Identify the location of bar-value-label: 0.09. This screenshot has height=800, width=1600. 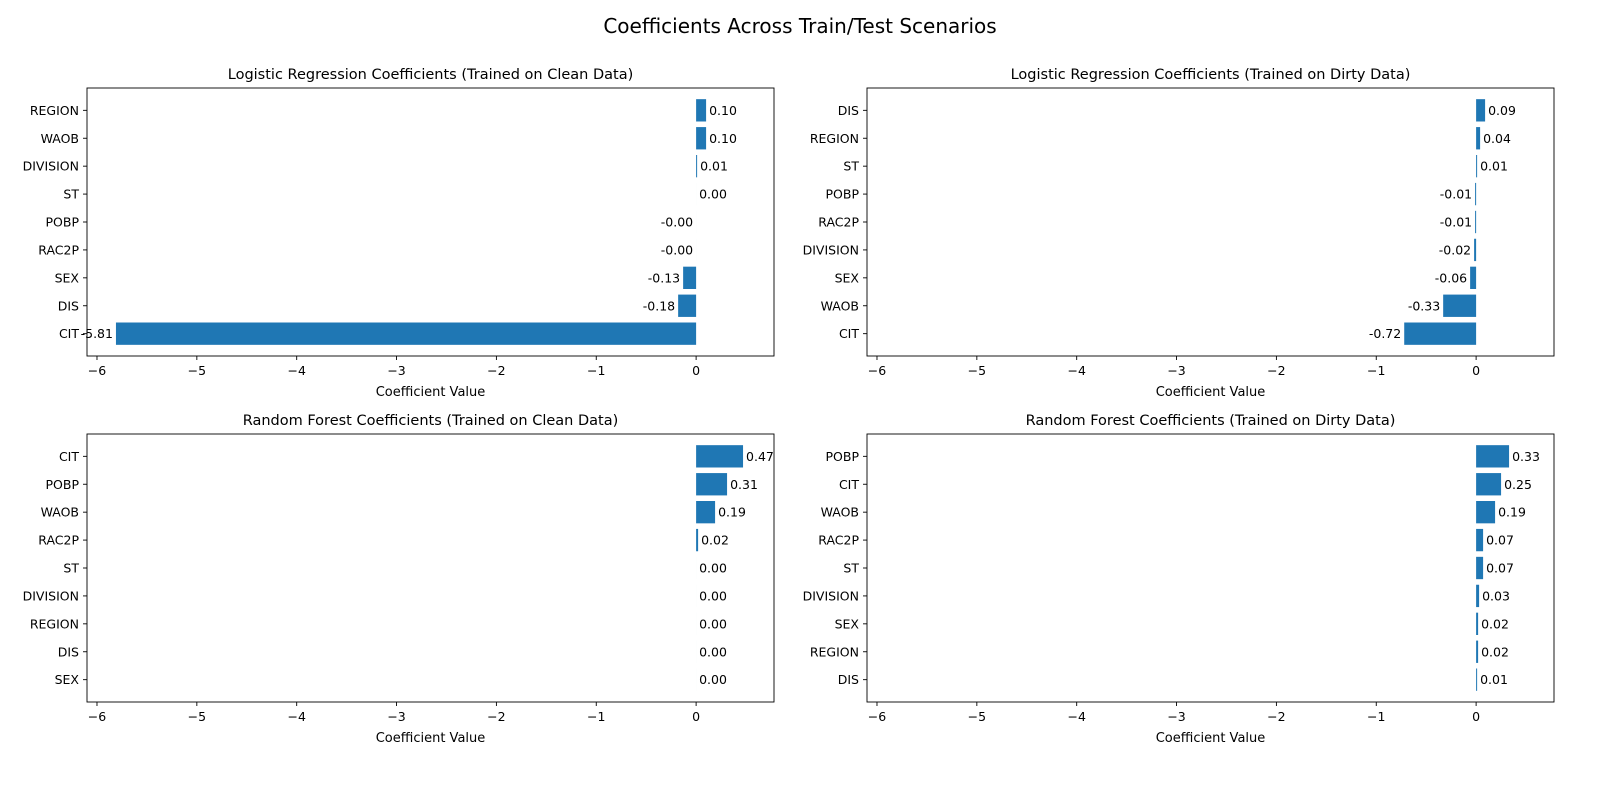
(1502, 110).